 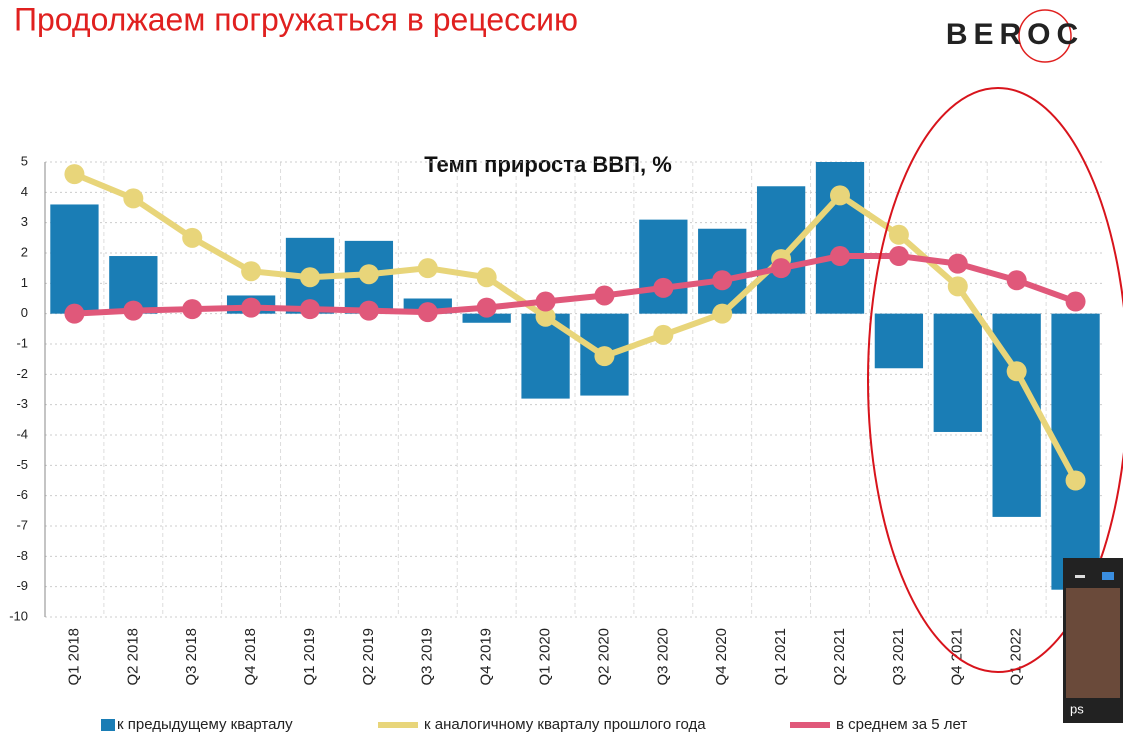 What do you see at coordinates (73, 657) in the screenshot?
I see `x-tick-label: Q1 2018` at bounding box center [73, 657].